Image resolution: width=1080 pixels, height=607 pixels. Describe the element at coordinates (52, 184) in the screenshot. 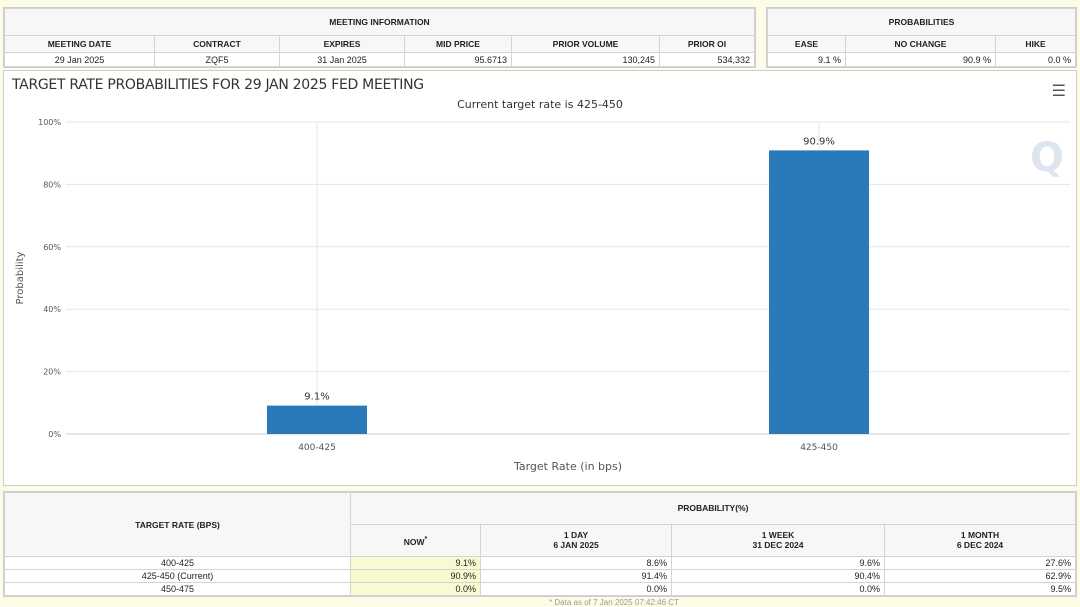

I see `y-tick-label: 80%` at that location.